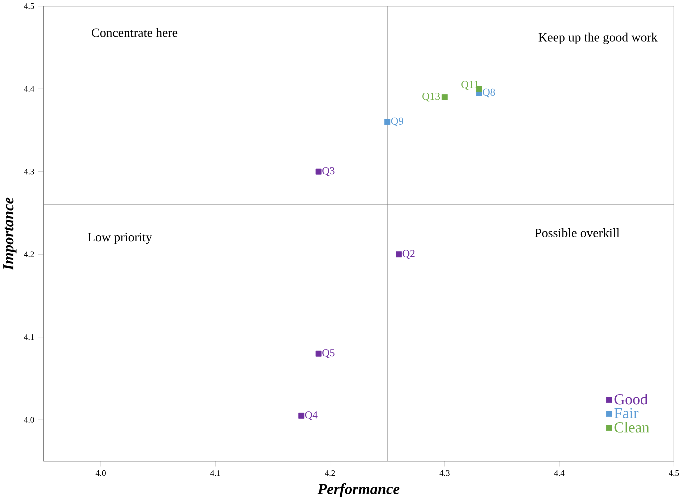  Describe the element at coordinates (489, 93) in the screenshot. I see `annotation: Q8` at that location.